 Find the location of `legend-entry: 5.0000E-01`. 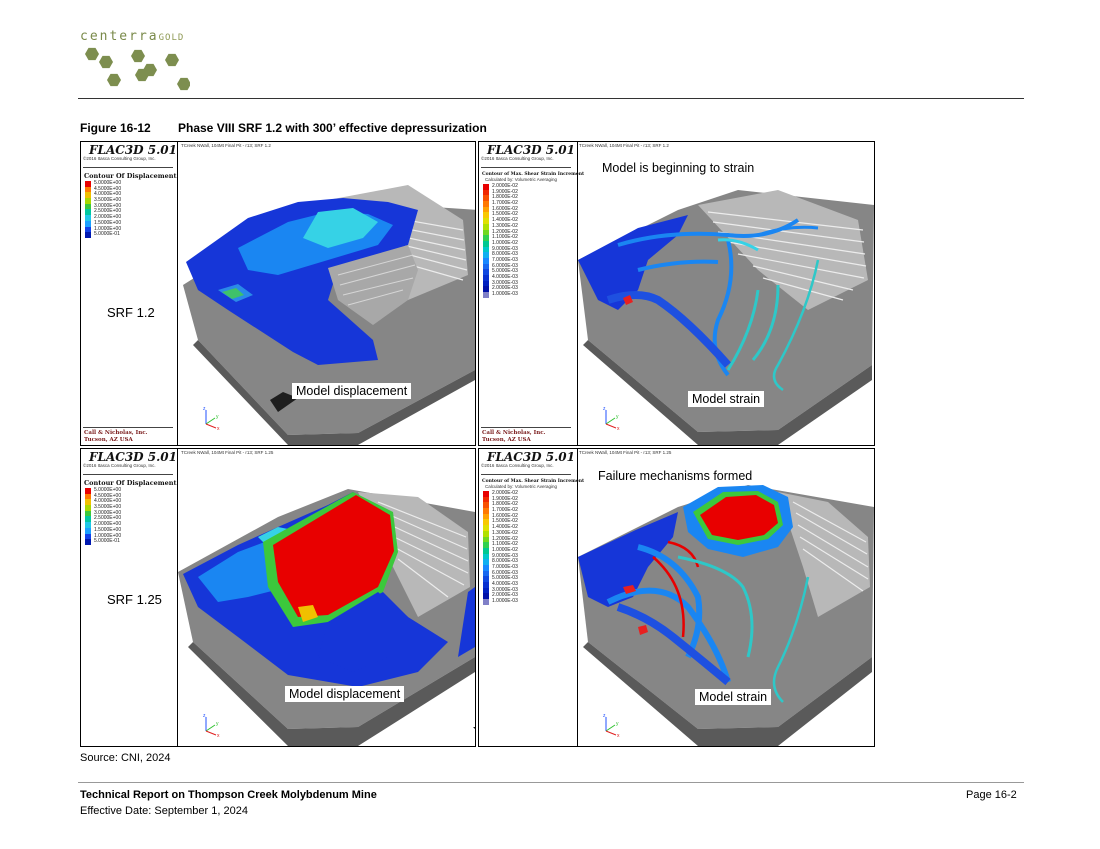

legend-entry: 5.0000E-01 is located at coordinates (103, 541).